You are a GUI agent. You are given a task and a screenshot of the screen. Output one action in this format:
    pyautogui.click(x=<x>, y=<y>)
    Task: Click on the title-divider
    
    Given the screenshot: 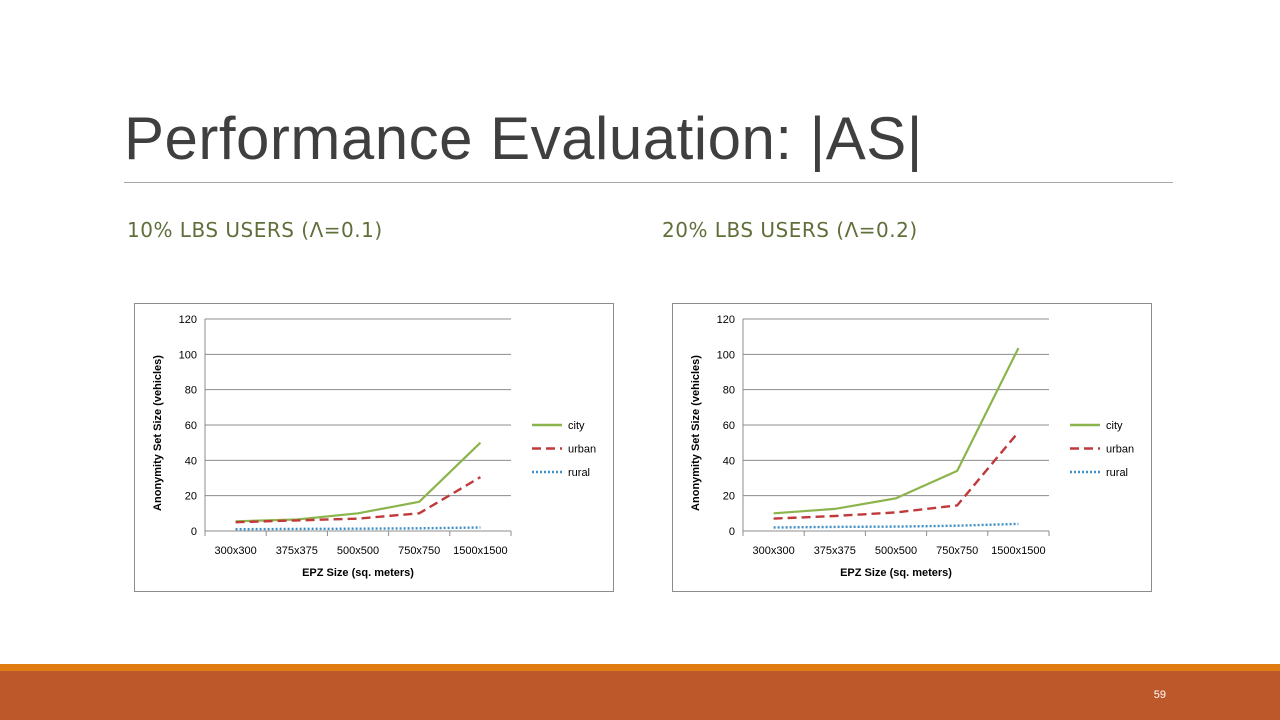 What is the action you would take?
    pyautogui.click(x=648, y=182)
    